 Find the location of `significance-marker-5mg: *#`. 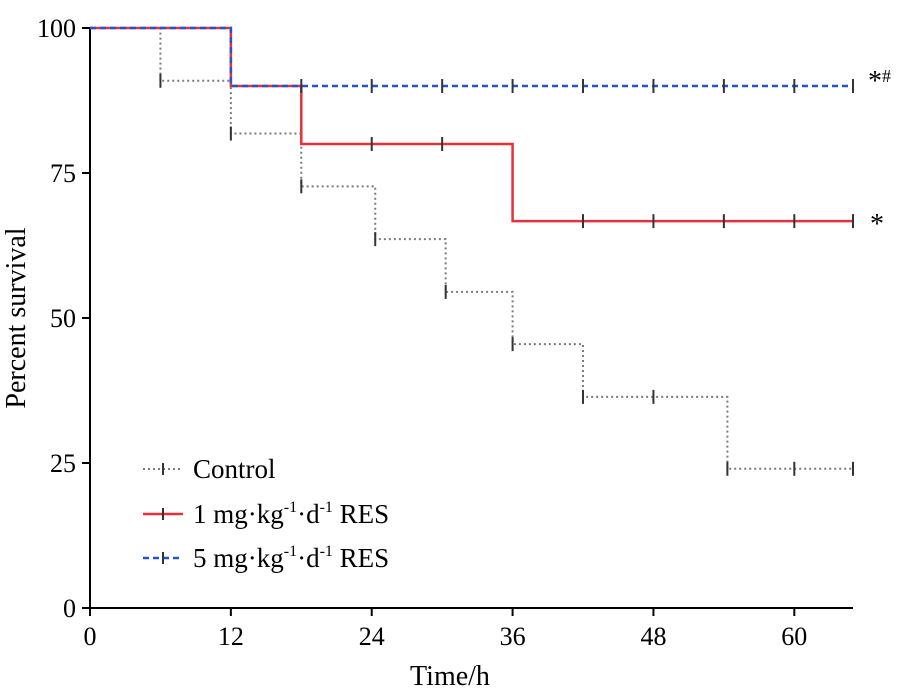

significance-marker-5mg: *# is located at coordinates (879, 81).